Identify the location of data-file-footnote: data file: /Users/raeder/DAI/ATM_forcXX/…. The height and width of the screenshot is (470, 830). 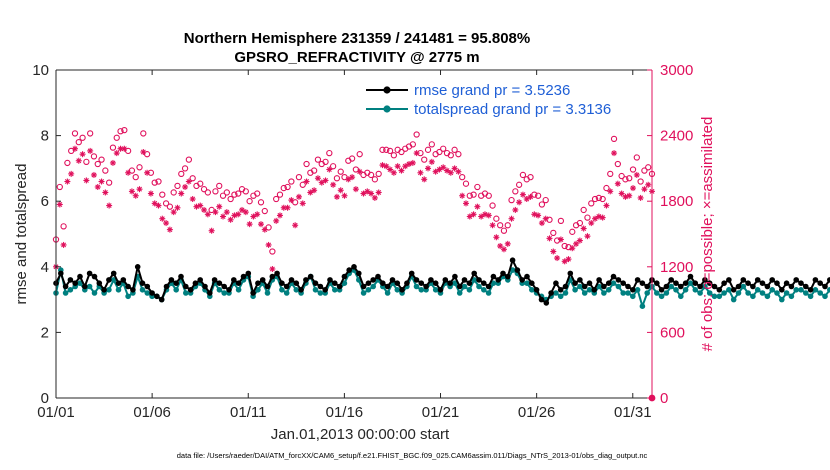
(412, 455).